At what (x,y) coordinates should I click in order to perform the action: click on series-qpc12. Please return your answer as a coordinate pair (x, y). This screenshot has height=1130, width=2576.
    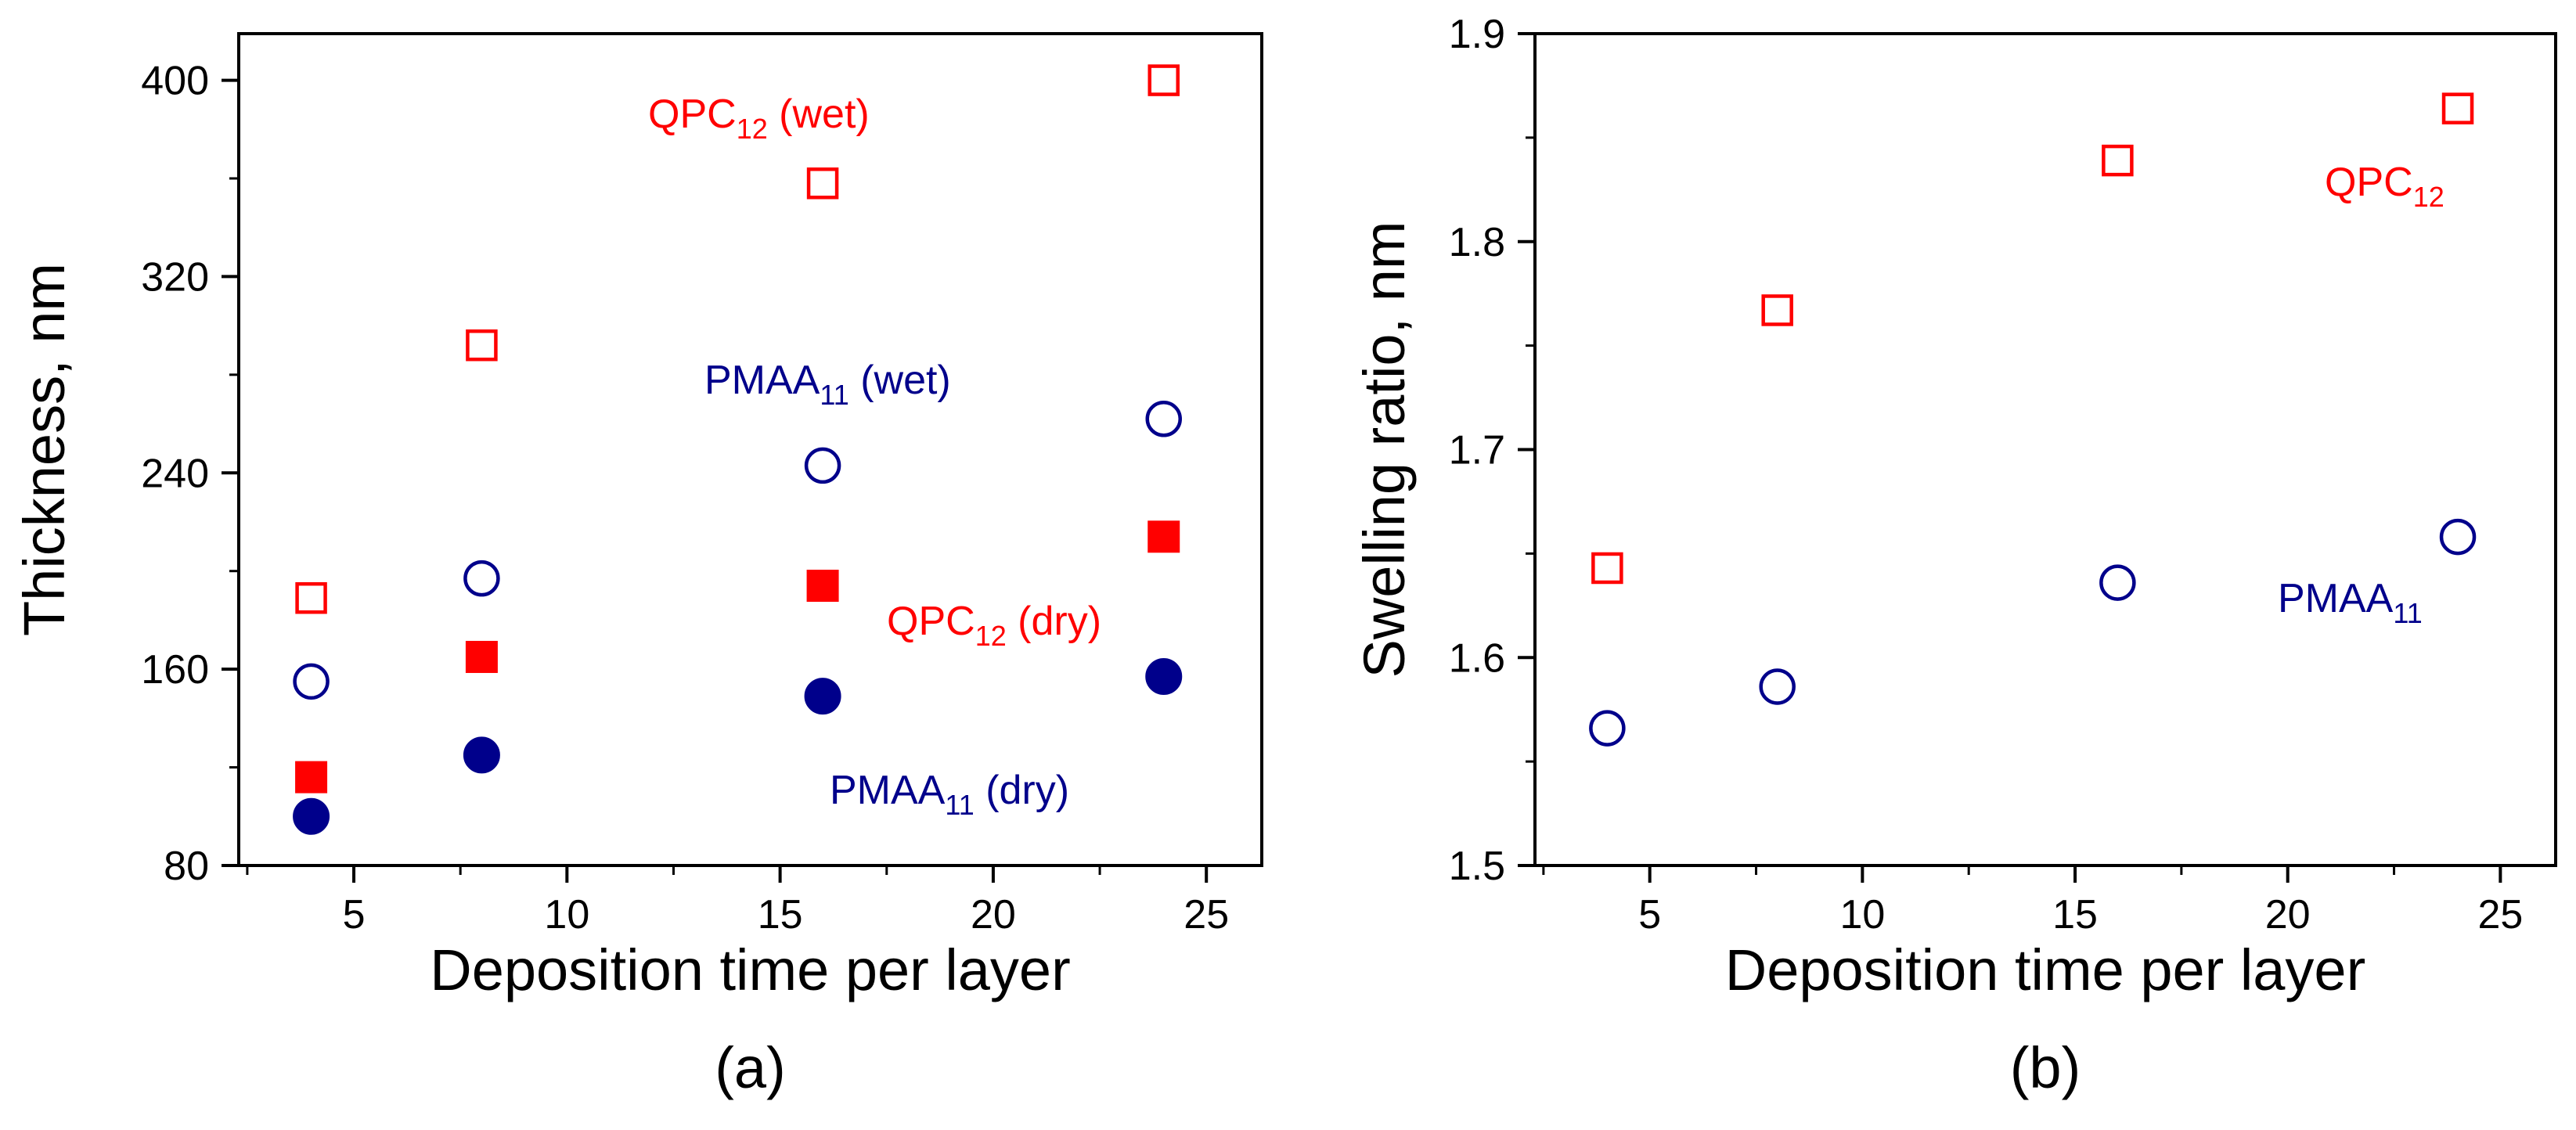
    Looking at the image, I should click on (2032, 338).